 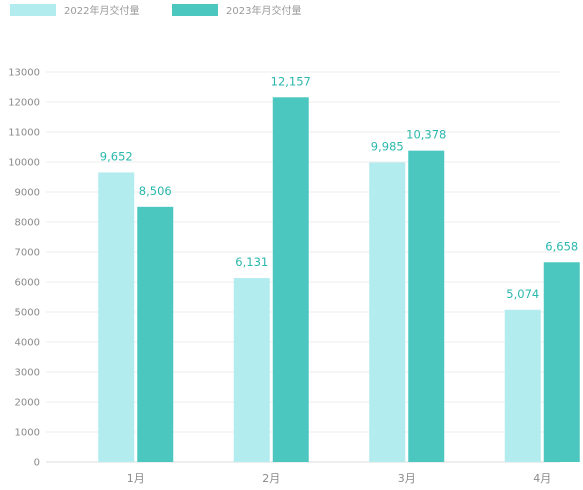 I want to click on y-tick-label: 10000, so click(x=24, y=163).